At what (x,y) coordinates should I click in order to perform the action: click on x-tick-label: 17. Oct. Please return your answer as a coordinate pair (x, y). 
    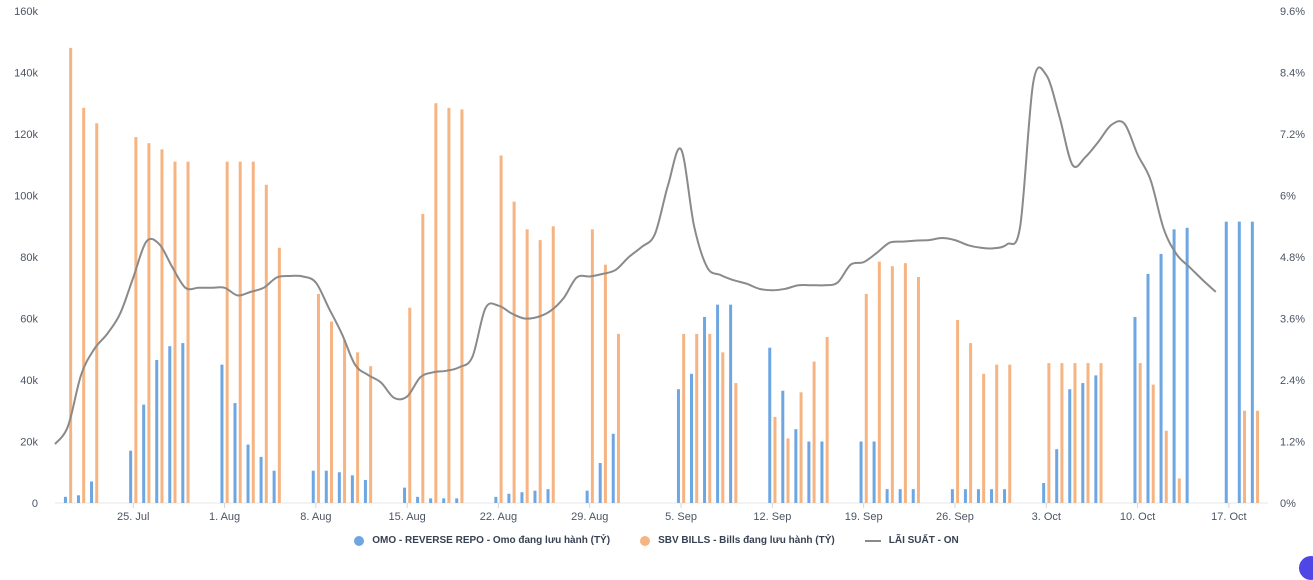
    Looking at the image, I should click on (1228, 517).